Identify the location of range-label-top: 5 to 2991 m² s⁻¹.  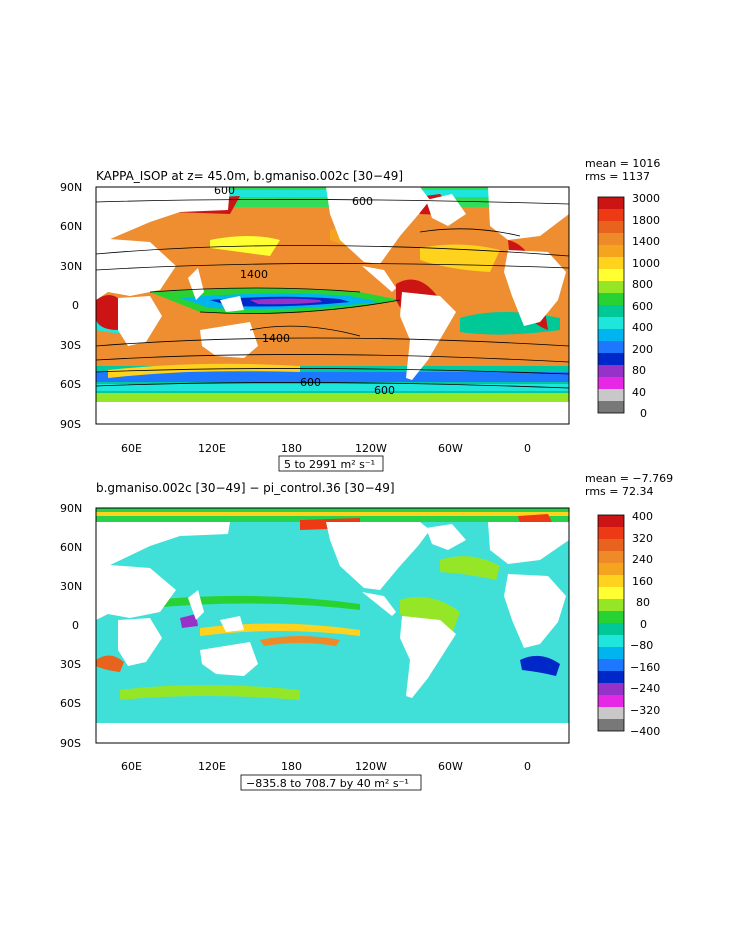
(329, 464).